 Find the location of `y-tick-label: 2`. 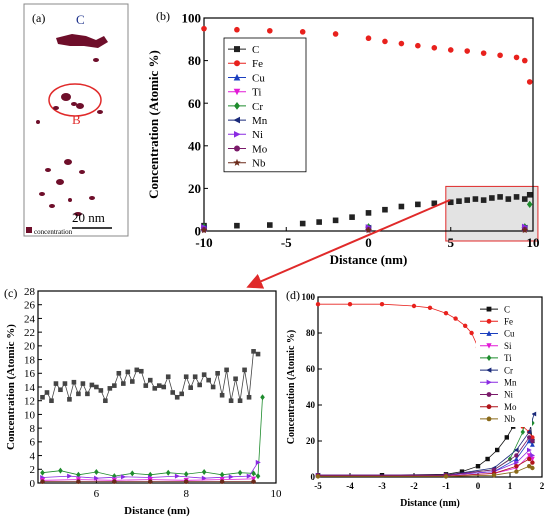

y-tick-label: 2 is located at coordinates (33, 470).